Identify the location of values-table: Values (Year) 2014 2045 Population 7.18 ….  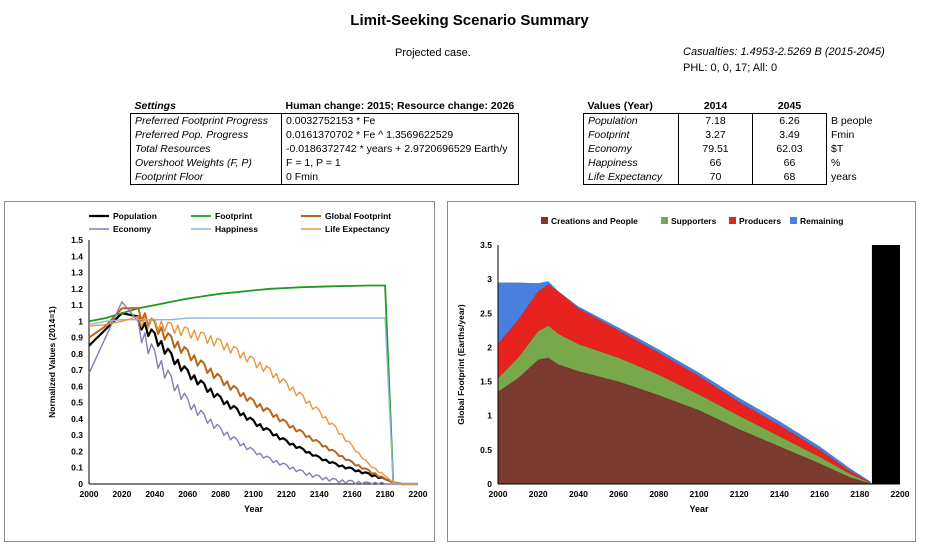
(735, 142).